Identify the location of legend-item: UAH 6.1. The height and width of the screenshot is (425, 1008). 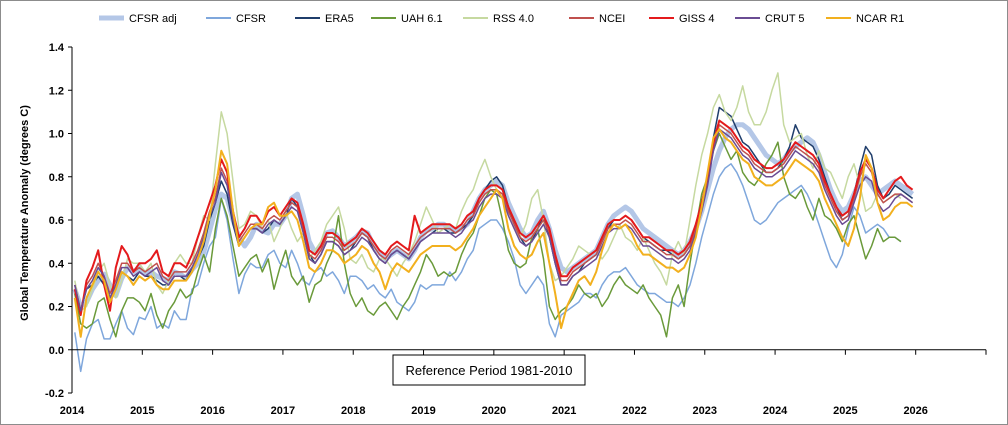
(407, 19).